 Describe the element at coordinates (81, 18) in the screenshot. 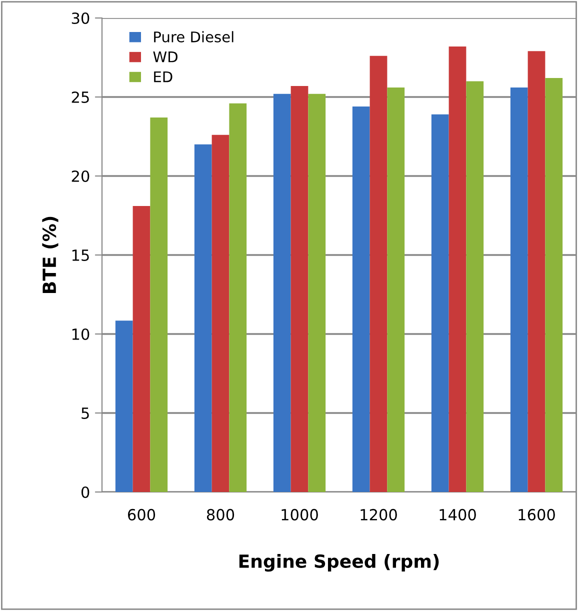

I see `y-tick-label: 30` at that location.